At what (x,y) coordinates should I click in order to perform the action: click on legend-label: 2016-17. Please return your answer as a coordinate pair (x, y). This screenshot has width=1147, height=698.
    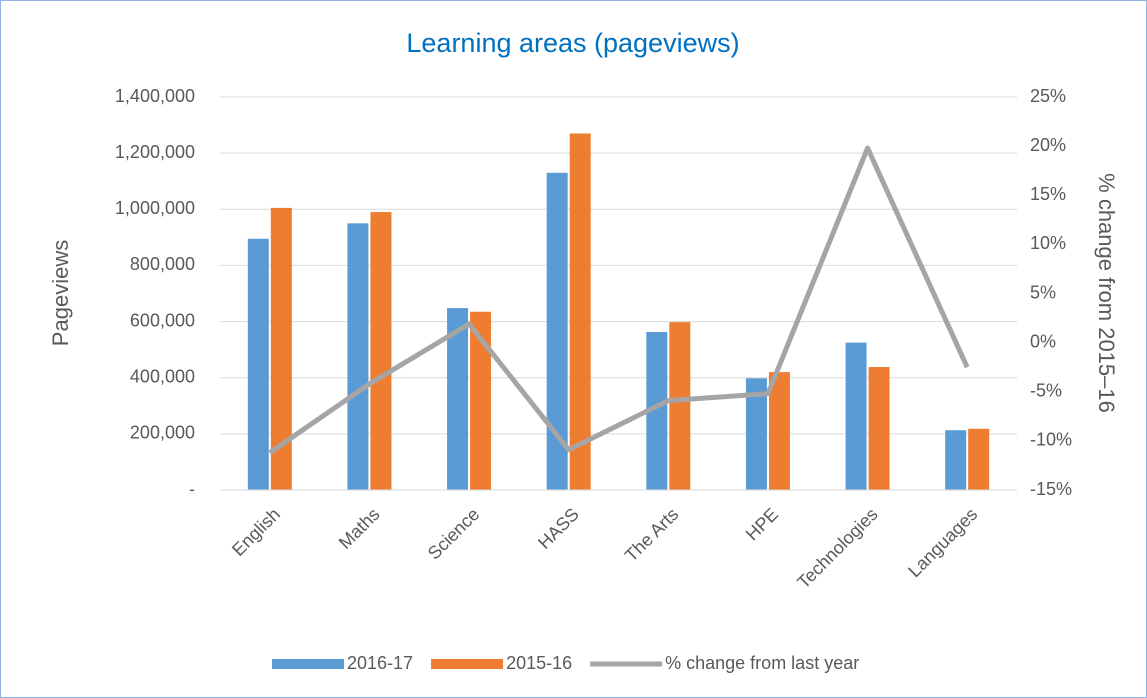
    Looking at the image, I should click on (380, 663).